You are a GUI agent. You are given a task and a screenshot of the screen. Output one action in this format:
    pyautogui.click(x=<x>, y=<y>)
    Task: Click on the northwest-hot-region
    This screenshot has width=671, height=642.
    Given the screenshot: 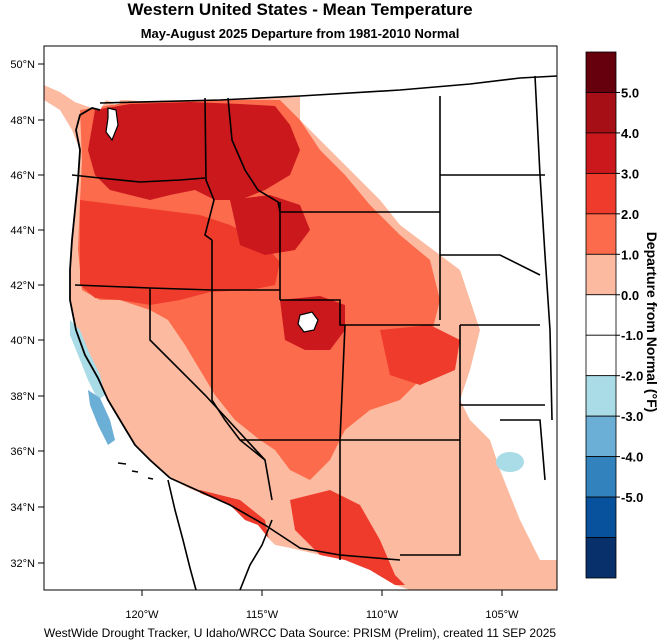 What is the action you would take?
    pyautogui.click(x=194, y=151)
    